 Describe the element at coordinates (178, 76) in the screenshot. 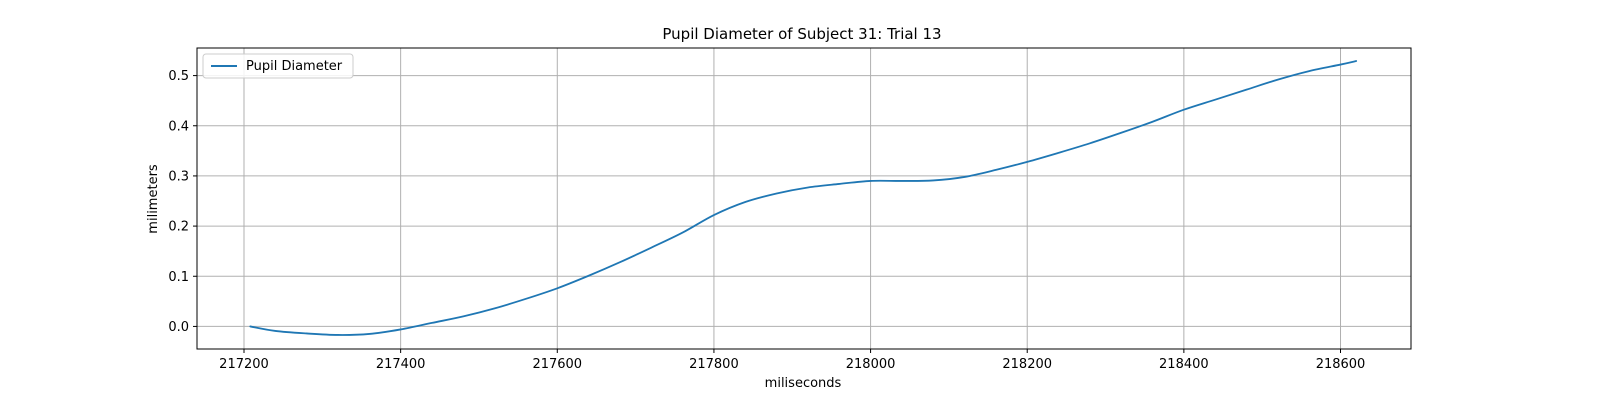

I see `y-tick-label: 0.5` at that location.